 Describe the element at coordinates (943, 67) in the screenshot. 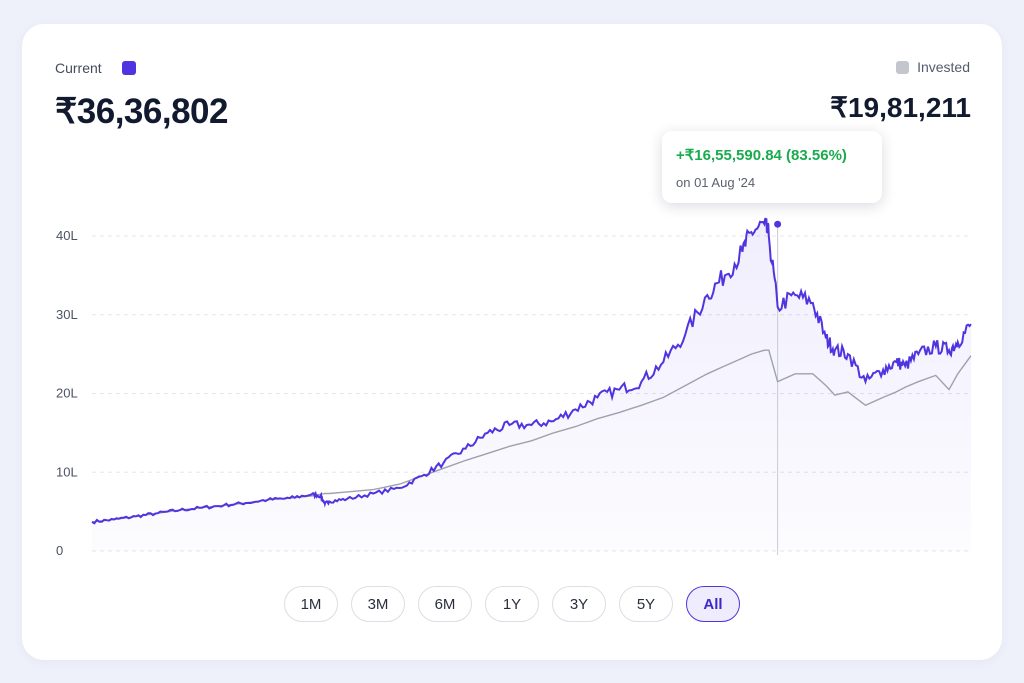

I see `invested-label: Invested` at that location.